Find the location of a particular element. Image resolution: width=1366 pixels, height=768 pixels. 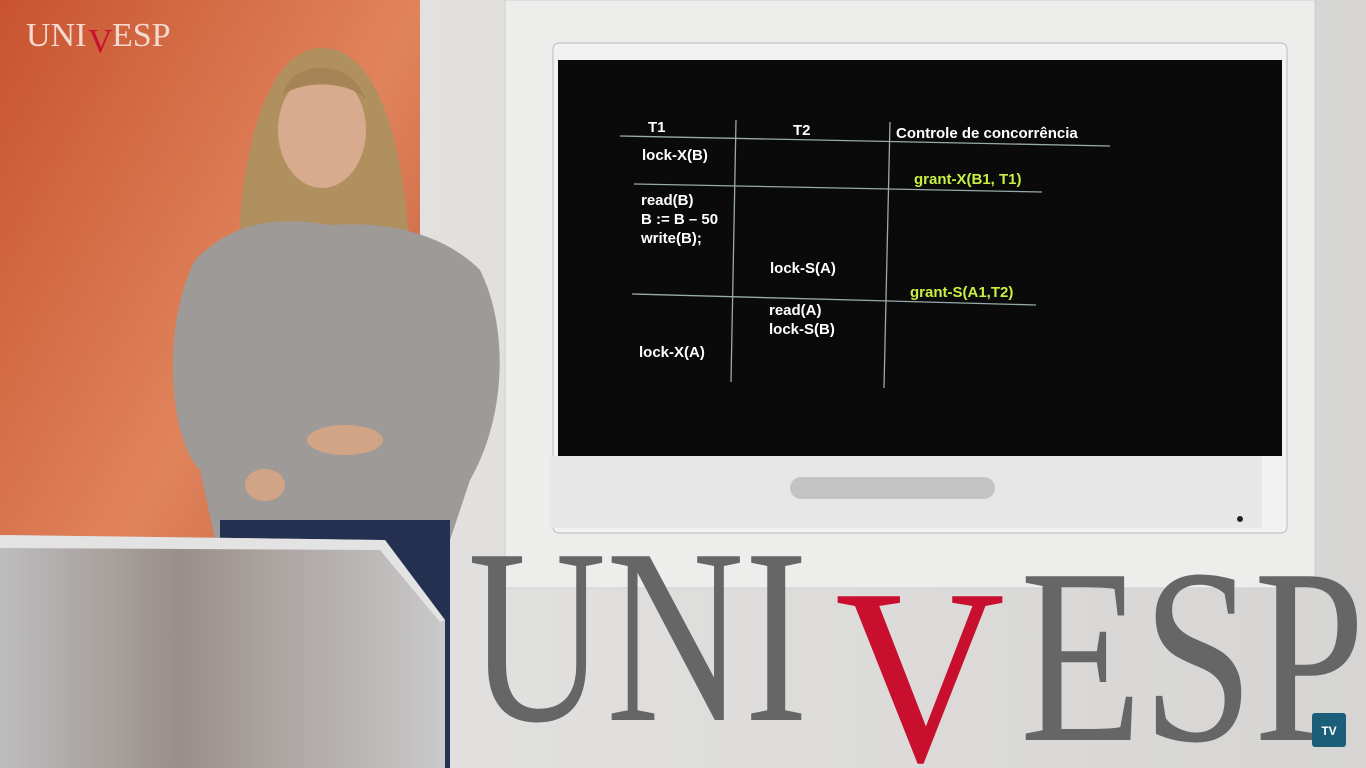

slide-t1-step: write(B); is located at coordinates (671, 238).